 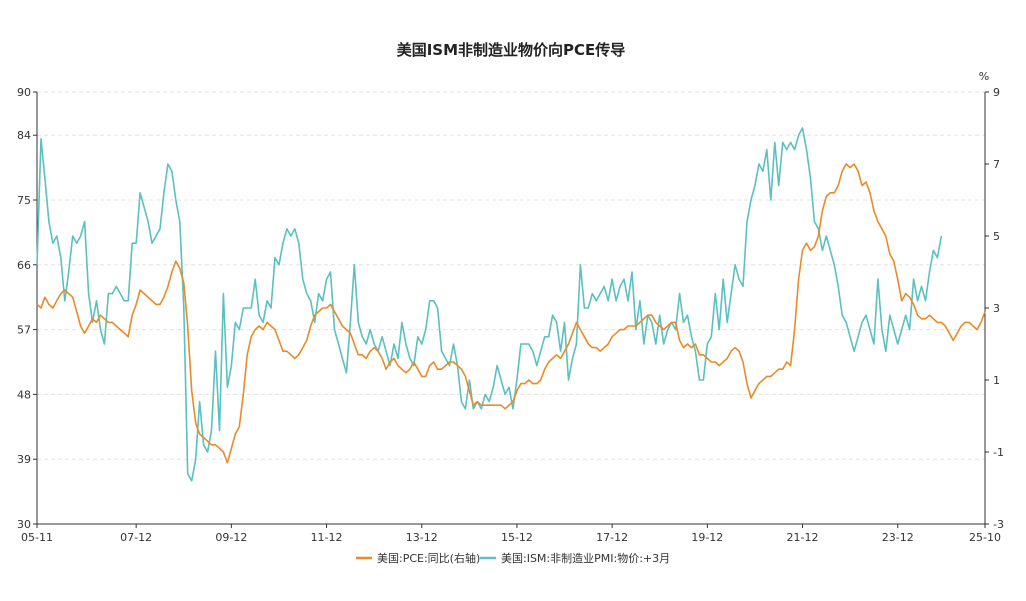 I want to click on x-tick-label: 19-12, so click(x=707, y=537).